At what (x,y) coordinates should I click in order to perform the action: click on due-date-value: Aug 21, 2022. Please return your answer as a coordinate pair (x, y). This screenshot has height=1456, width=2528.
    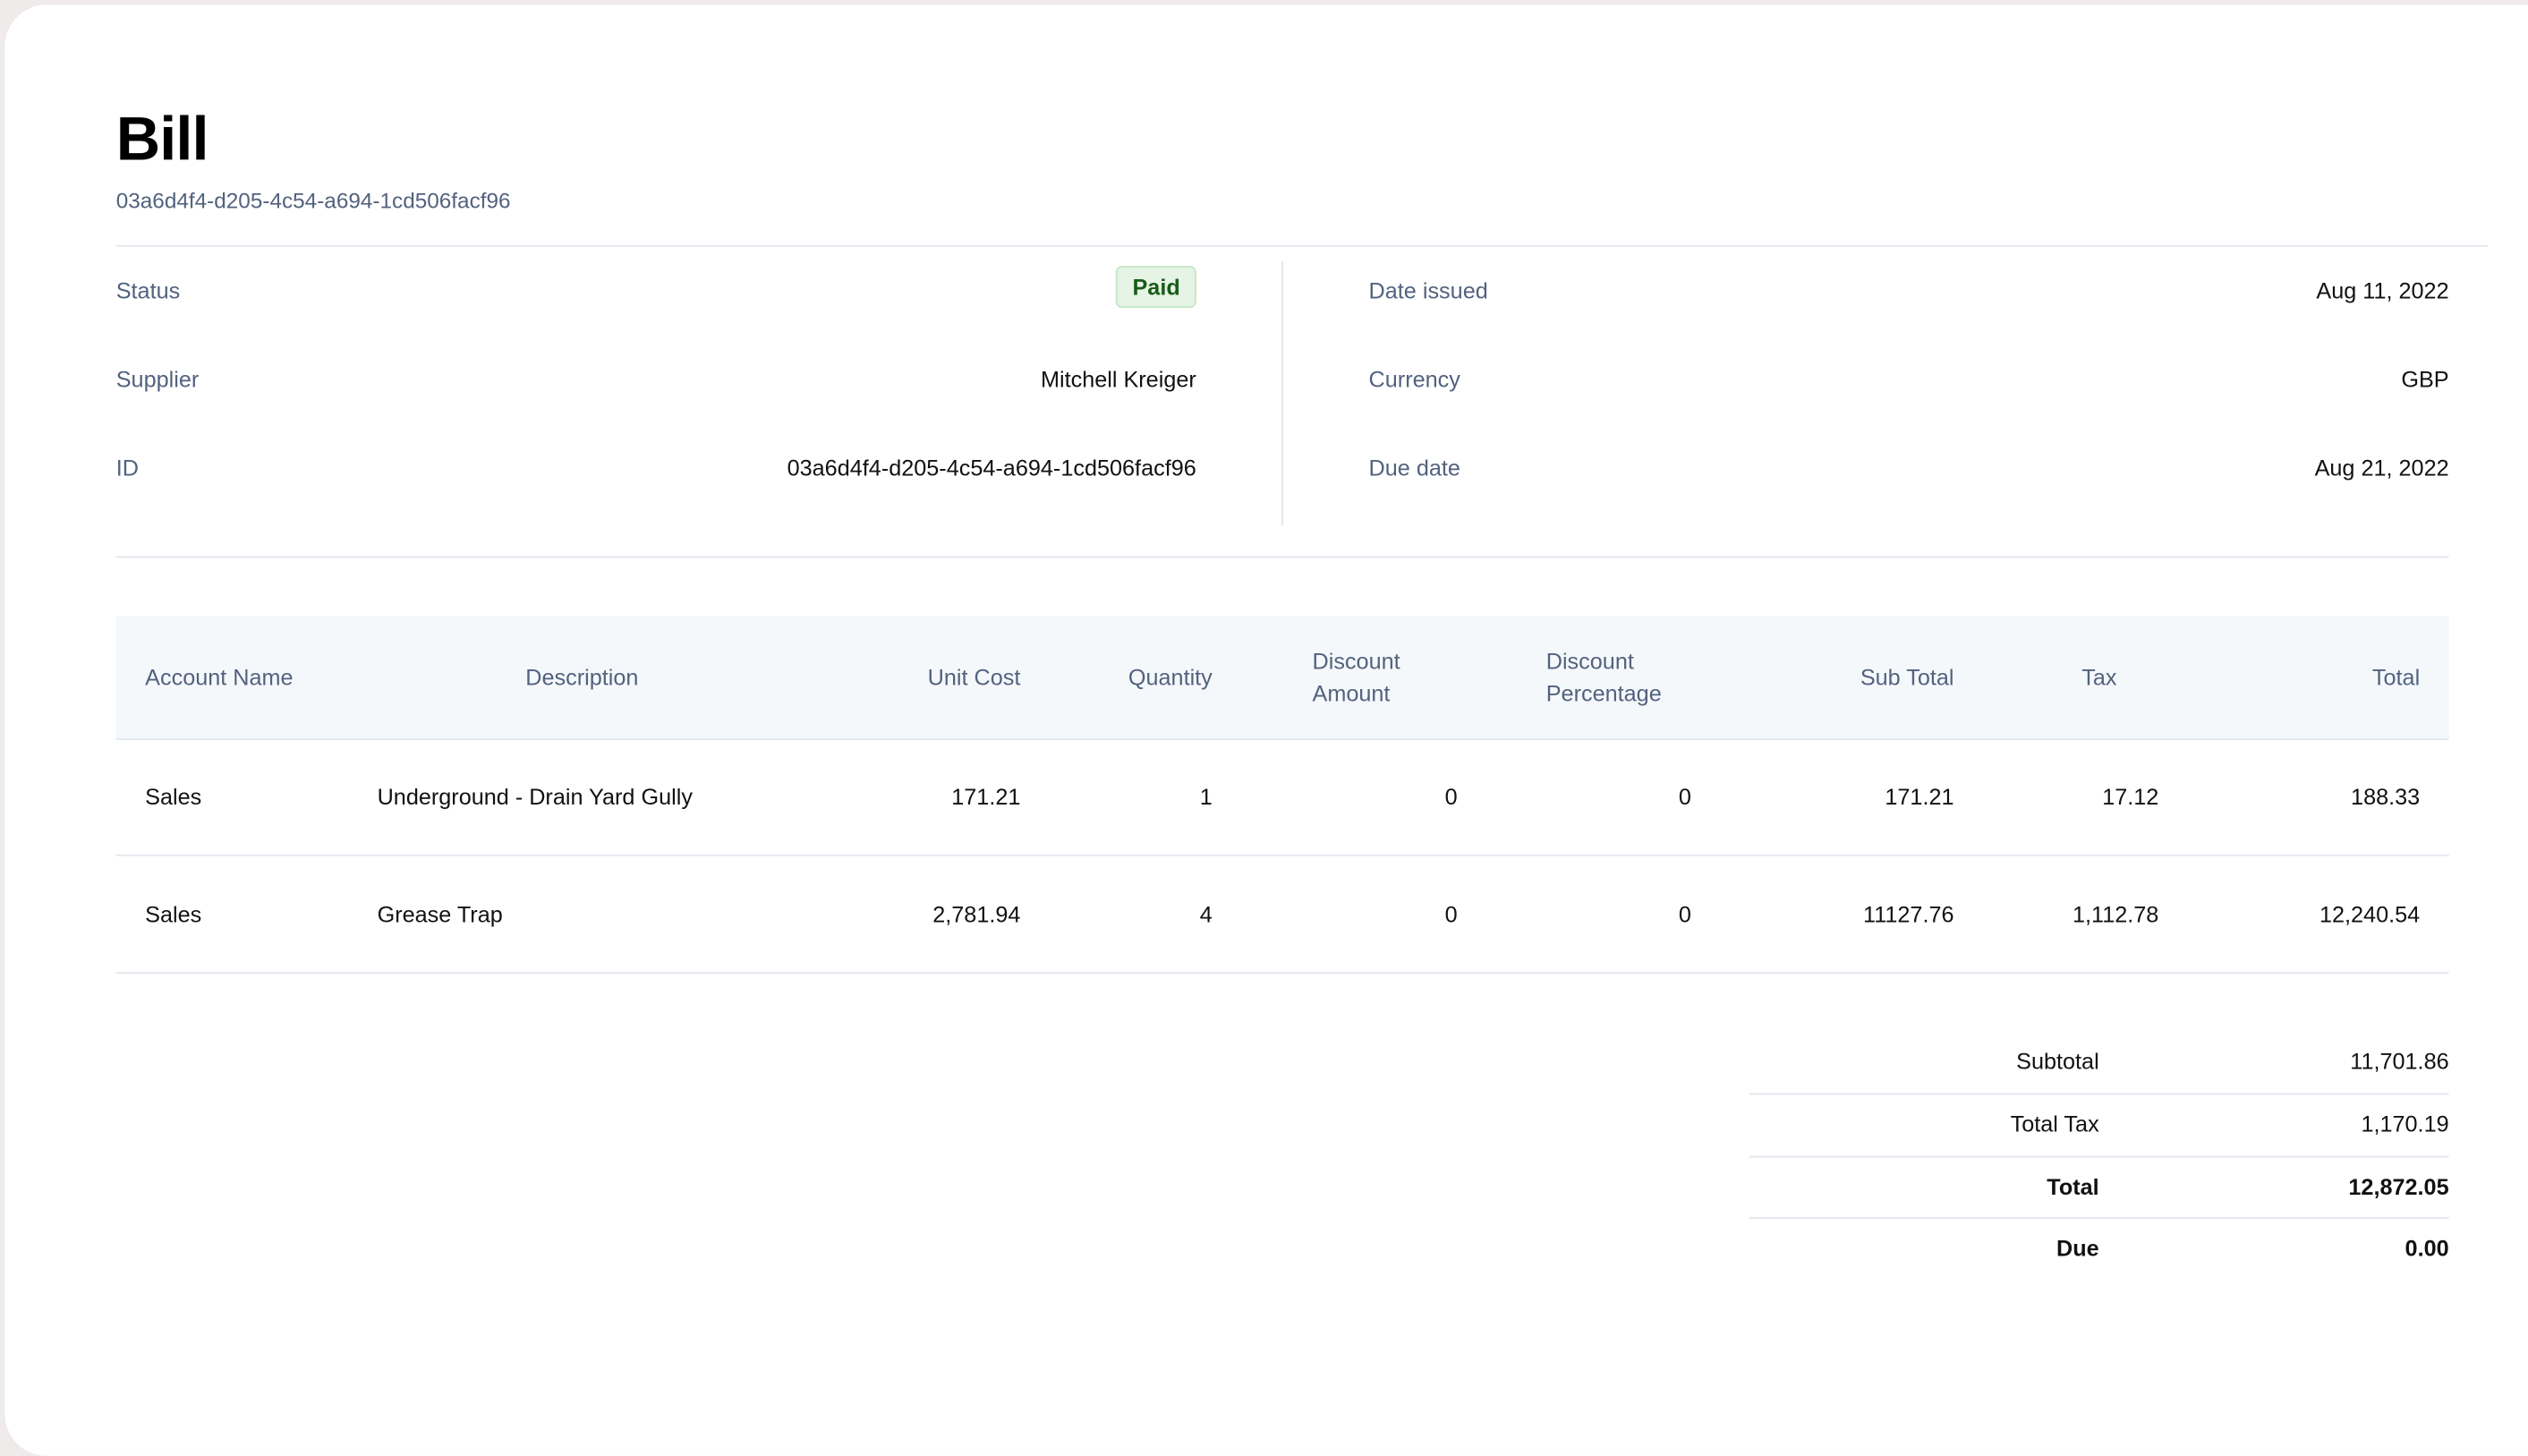
    Looking at the image, I should click on (2381, 468).